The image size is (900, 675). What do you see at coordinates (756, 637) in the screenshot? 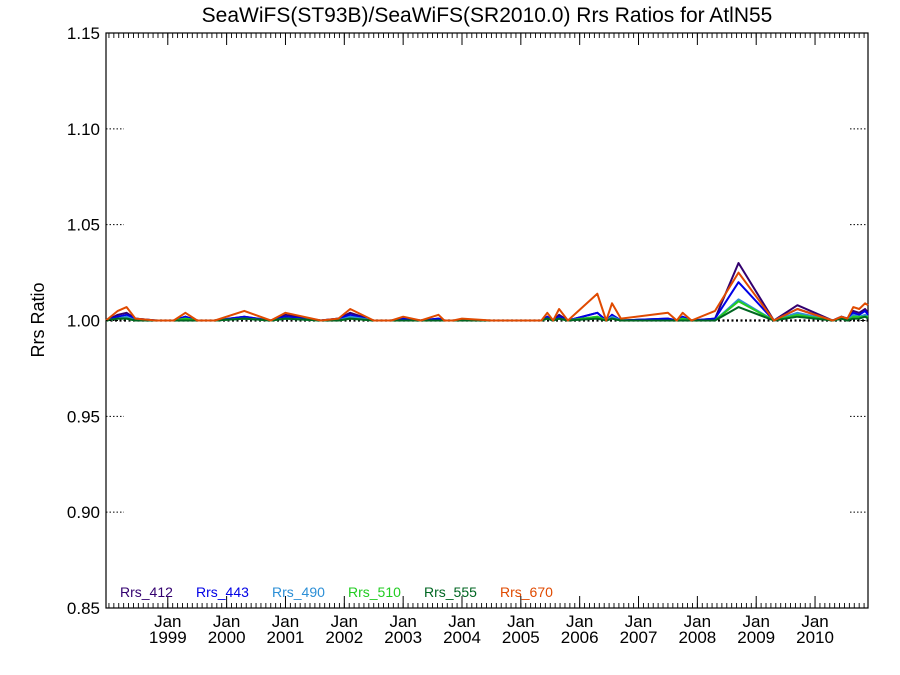
I see `x-tick-label-year: 2009` at bounding box center [756, 637].